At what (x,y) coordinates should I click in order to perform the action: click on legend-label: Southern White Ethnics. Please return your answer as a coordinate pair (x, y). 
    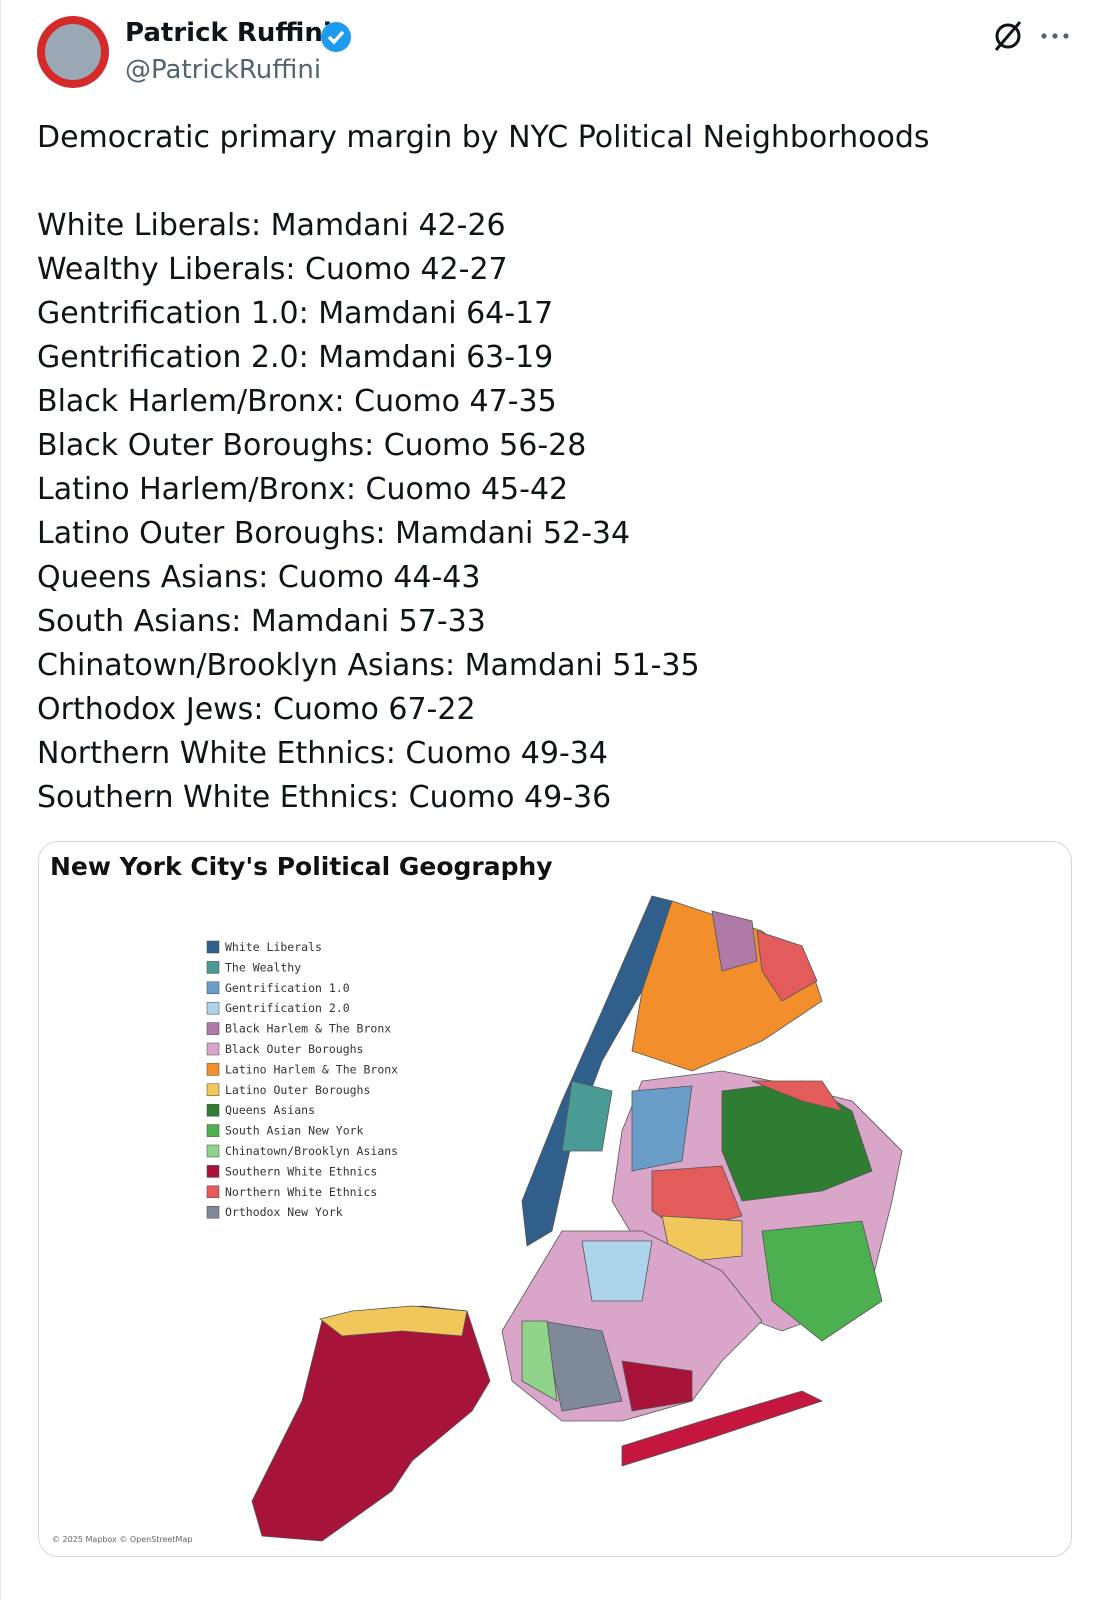
    Looking at the image, I should click on (301, 1171).